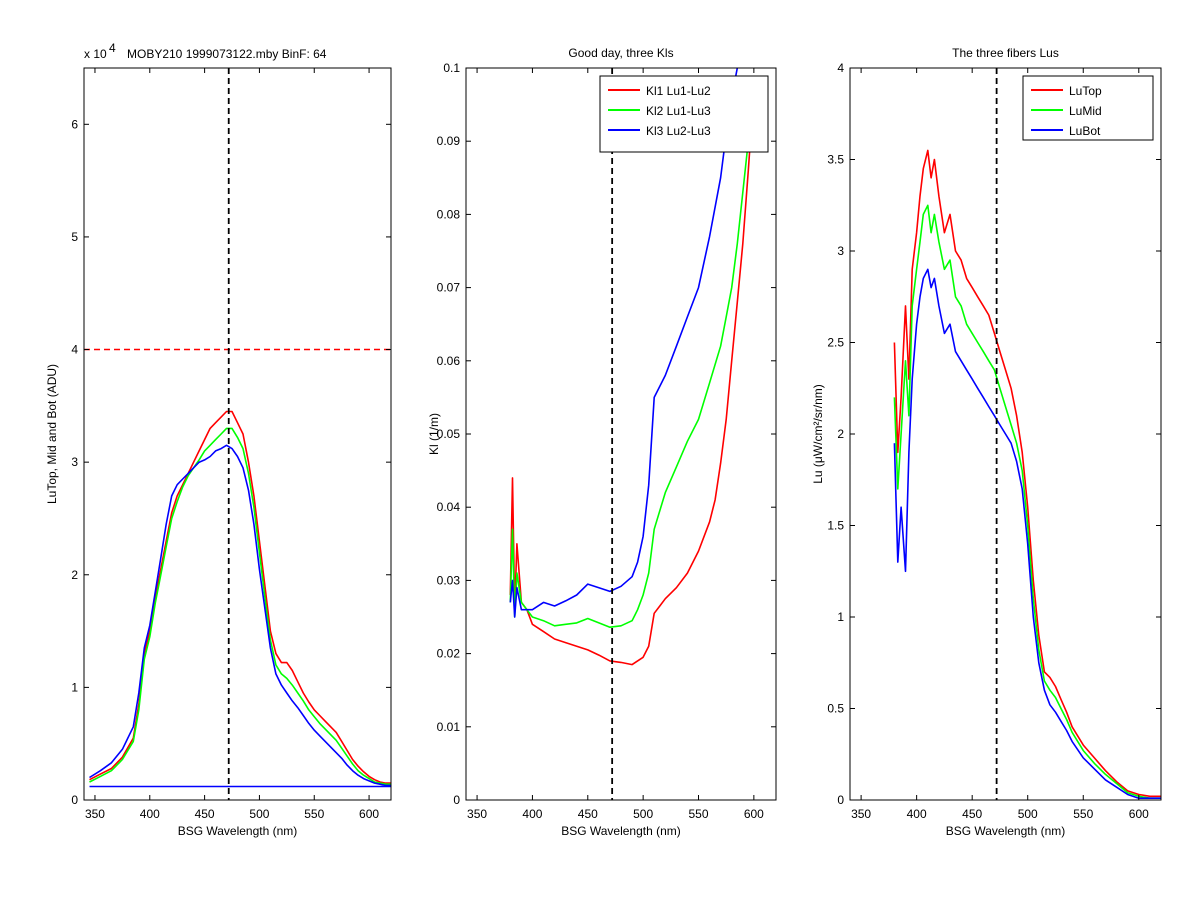  I want to click on legend: Kl1 Lu1-Lu2 Kl2 Lu1-Lu3 Kl3 Lu2-Lu3, so click(684, 114).